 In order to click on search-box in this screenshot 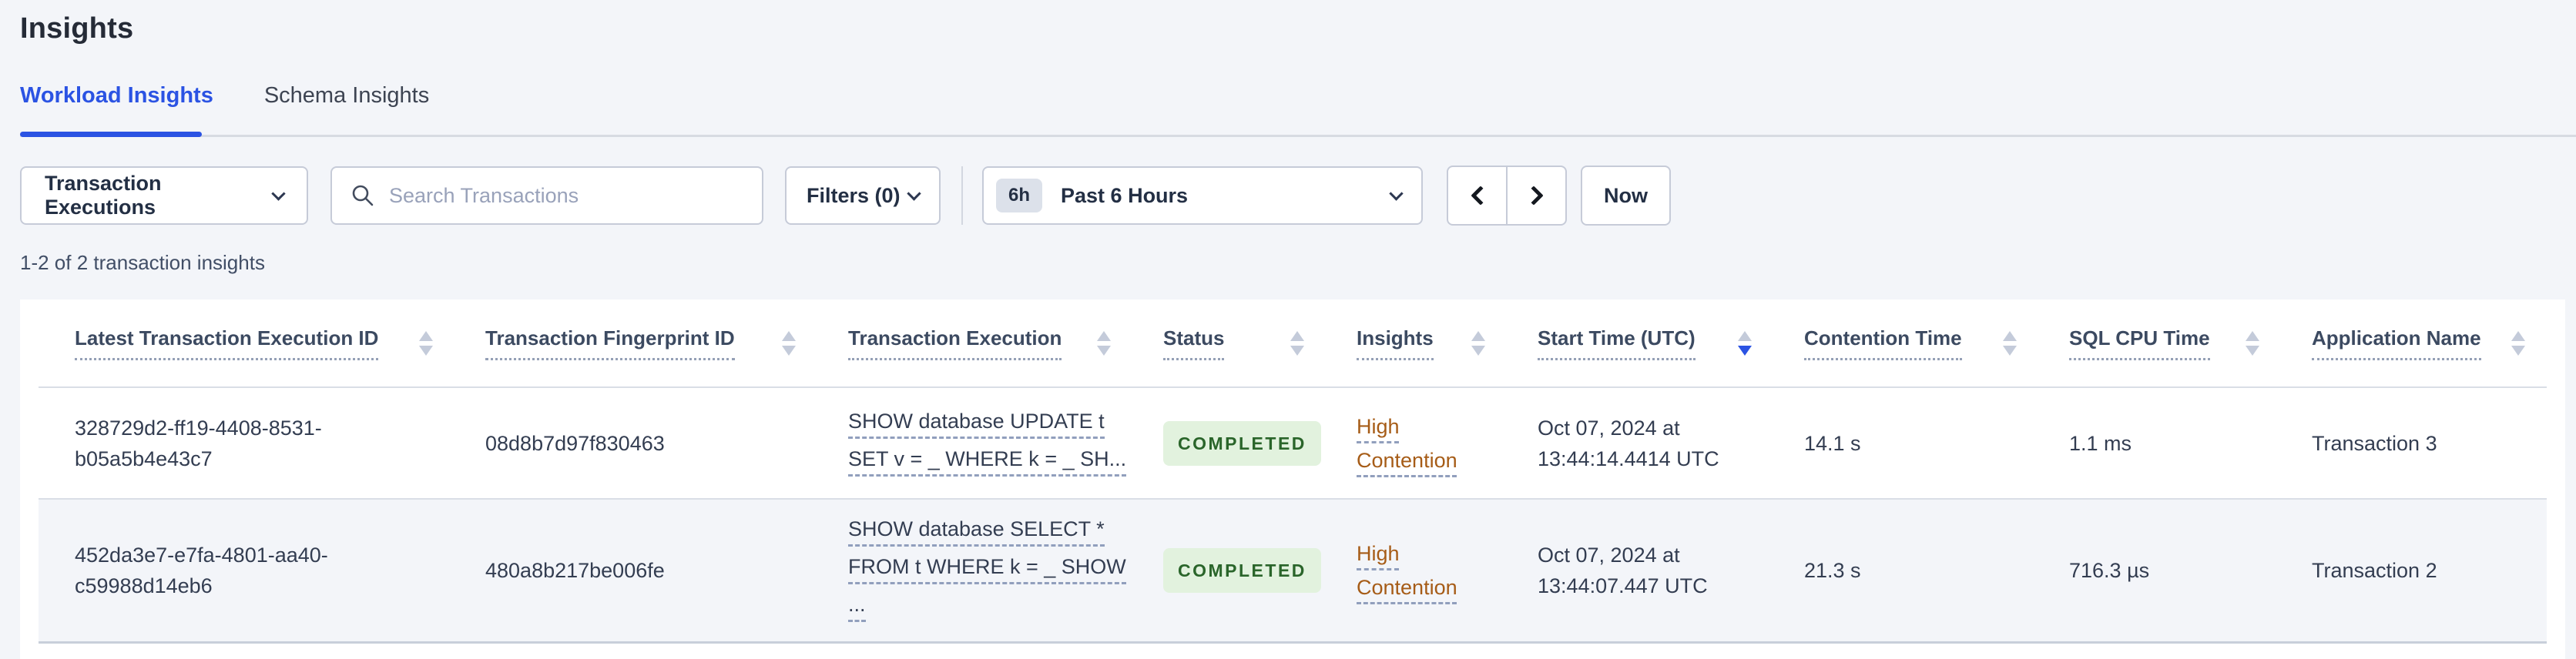, I will do `click(546, 195)`.